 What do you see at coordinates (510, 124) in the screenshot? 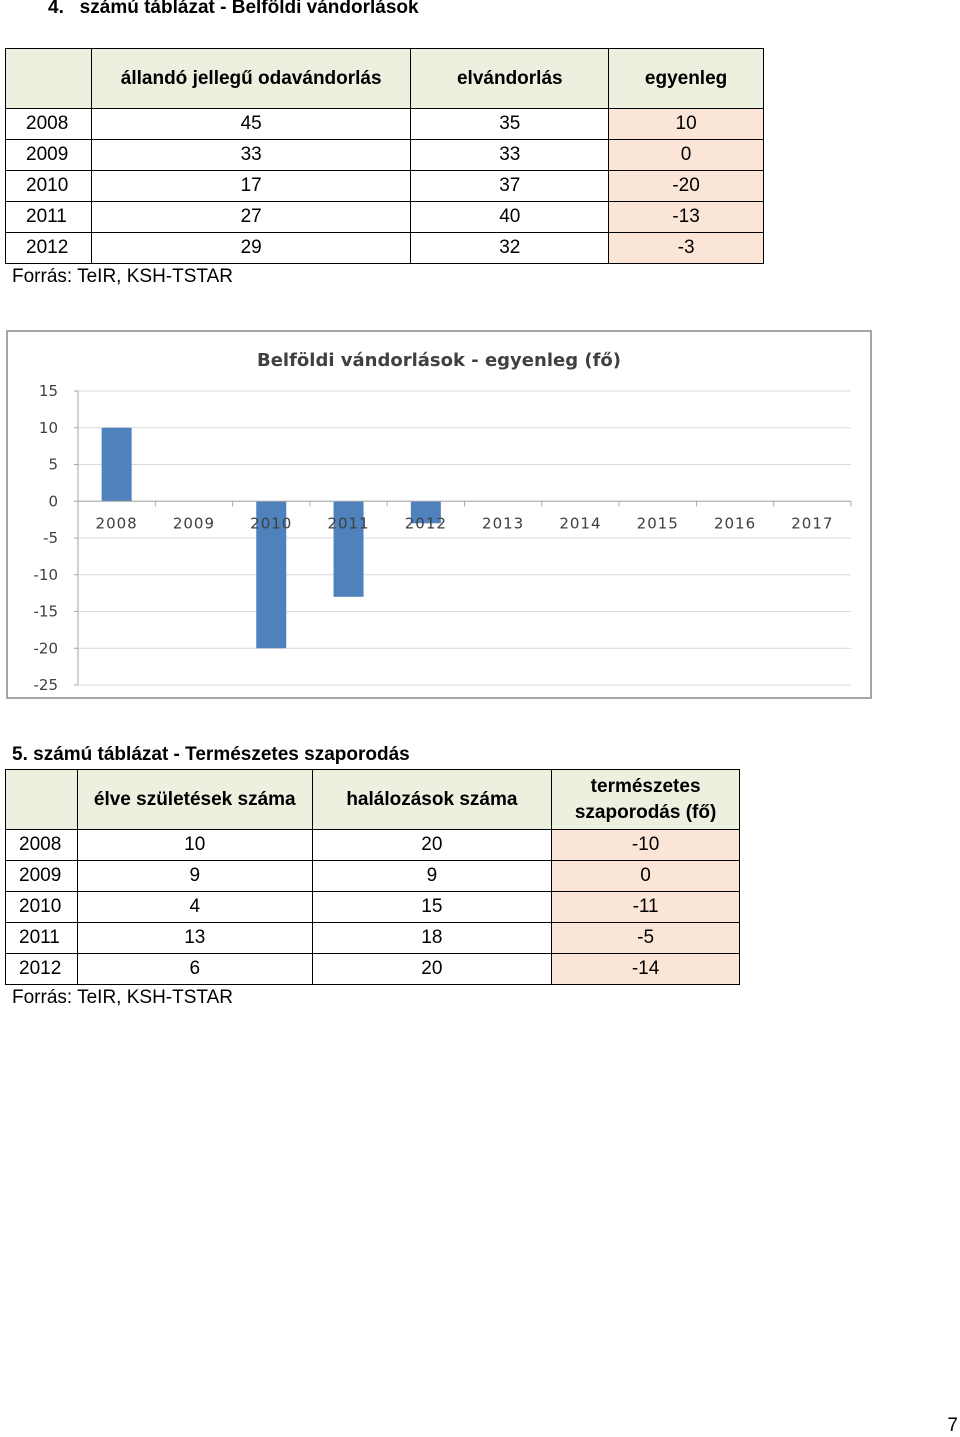
I see `cell-out-migration: 35` at bounding box center [510, 124].